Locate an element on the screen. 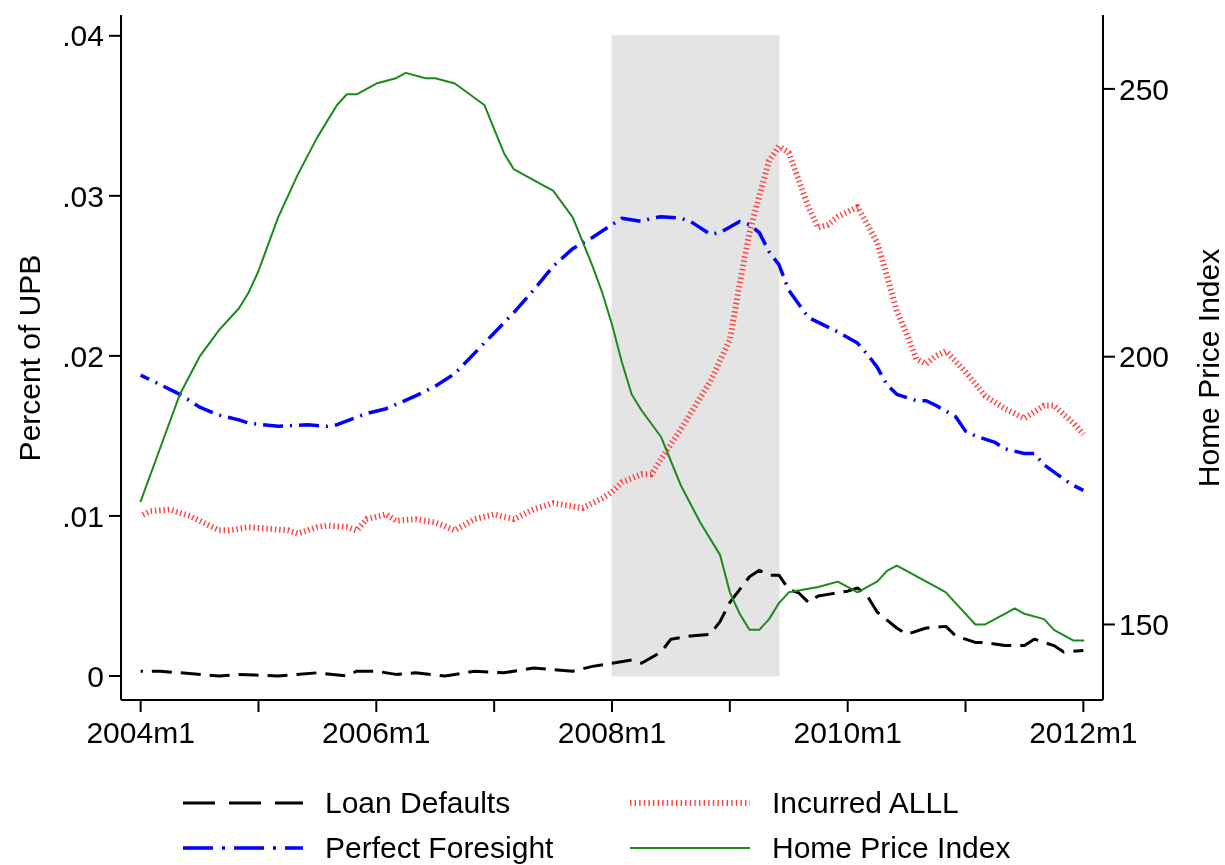 The image size is (1225, 865). x-tick-label: 2012m1 is located at coordinates (1083, 733).